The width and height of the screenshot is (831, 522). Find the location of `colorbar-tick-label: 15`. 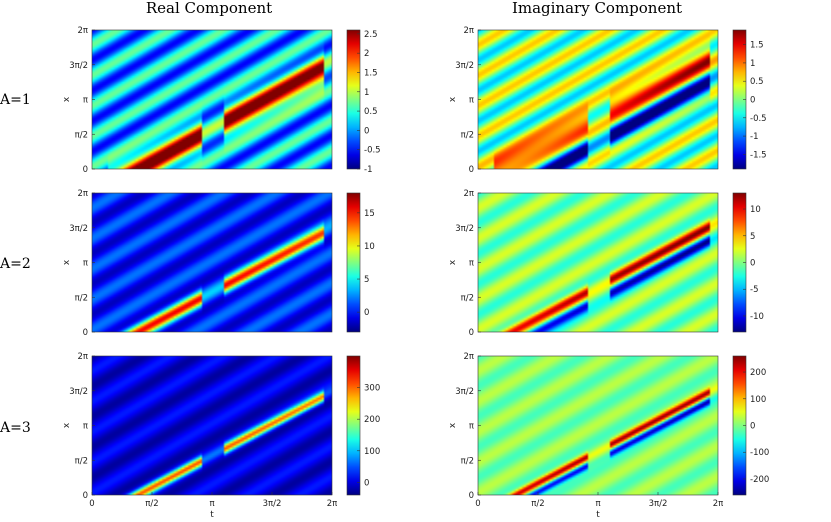

colorbar-tick-label: 15 is located at coordinates (369, 214).